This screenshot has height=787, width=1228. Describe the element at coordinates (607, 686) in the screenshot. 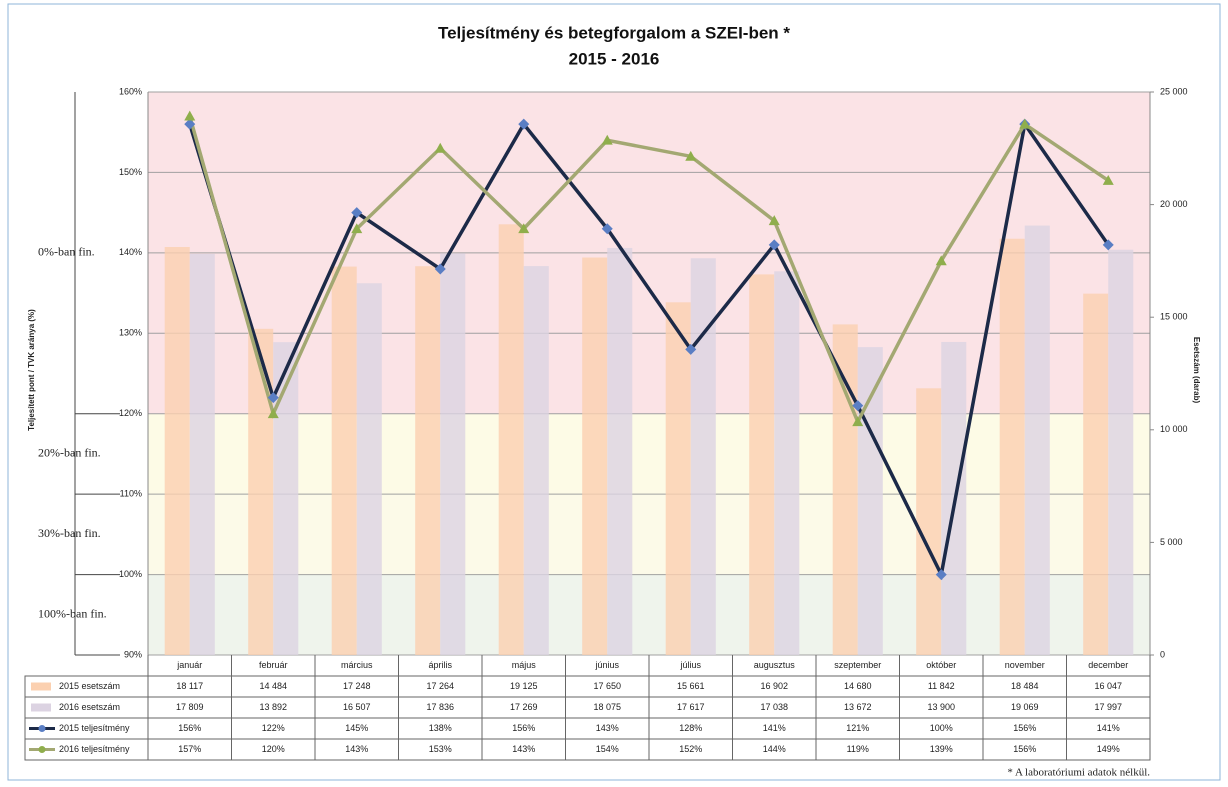

I see `table-value: 17 650` at that location.